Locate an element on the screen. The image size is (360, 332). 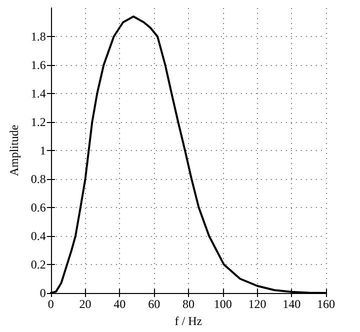
x-tick-label: 60 is located at coordinates (154, 304).